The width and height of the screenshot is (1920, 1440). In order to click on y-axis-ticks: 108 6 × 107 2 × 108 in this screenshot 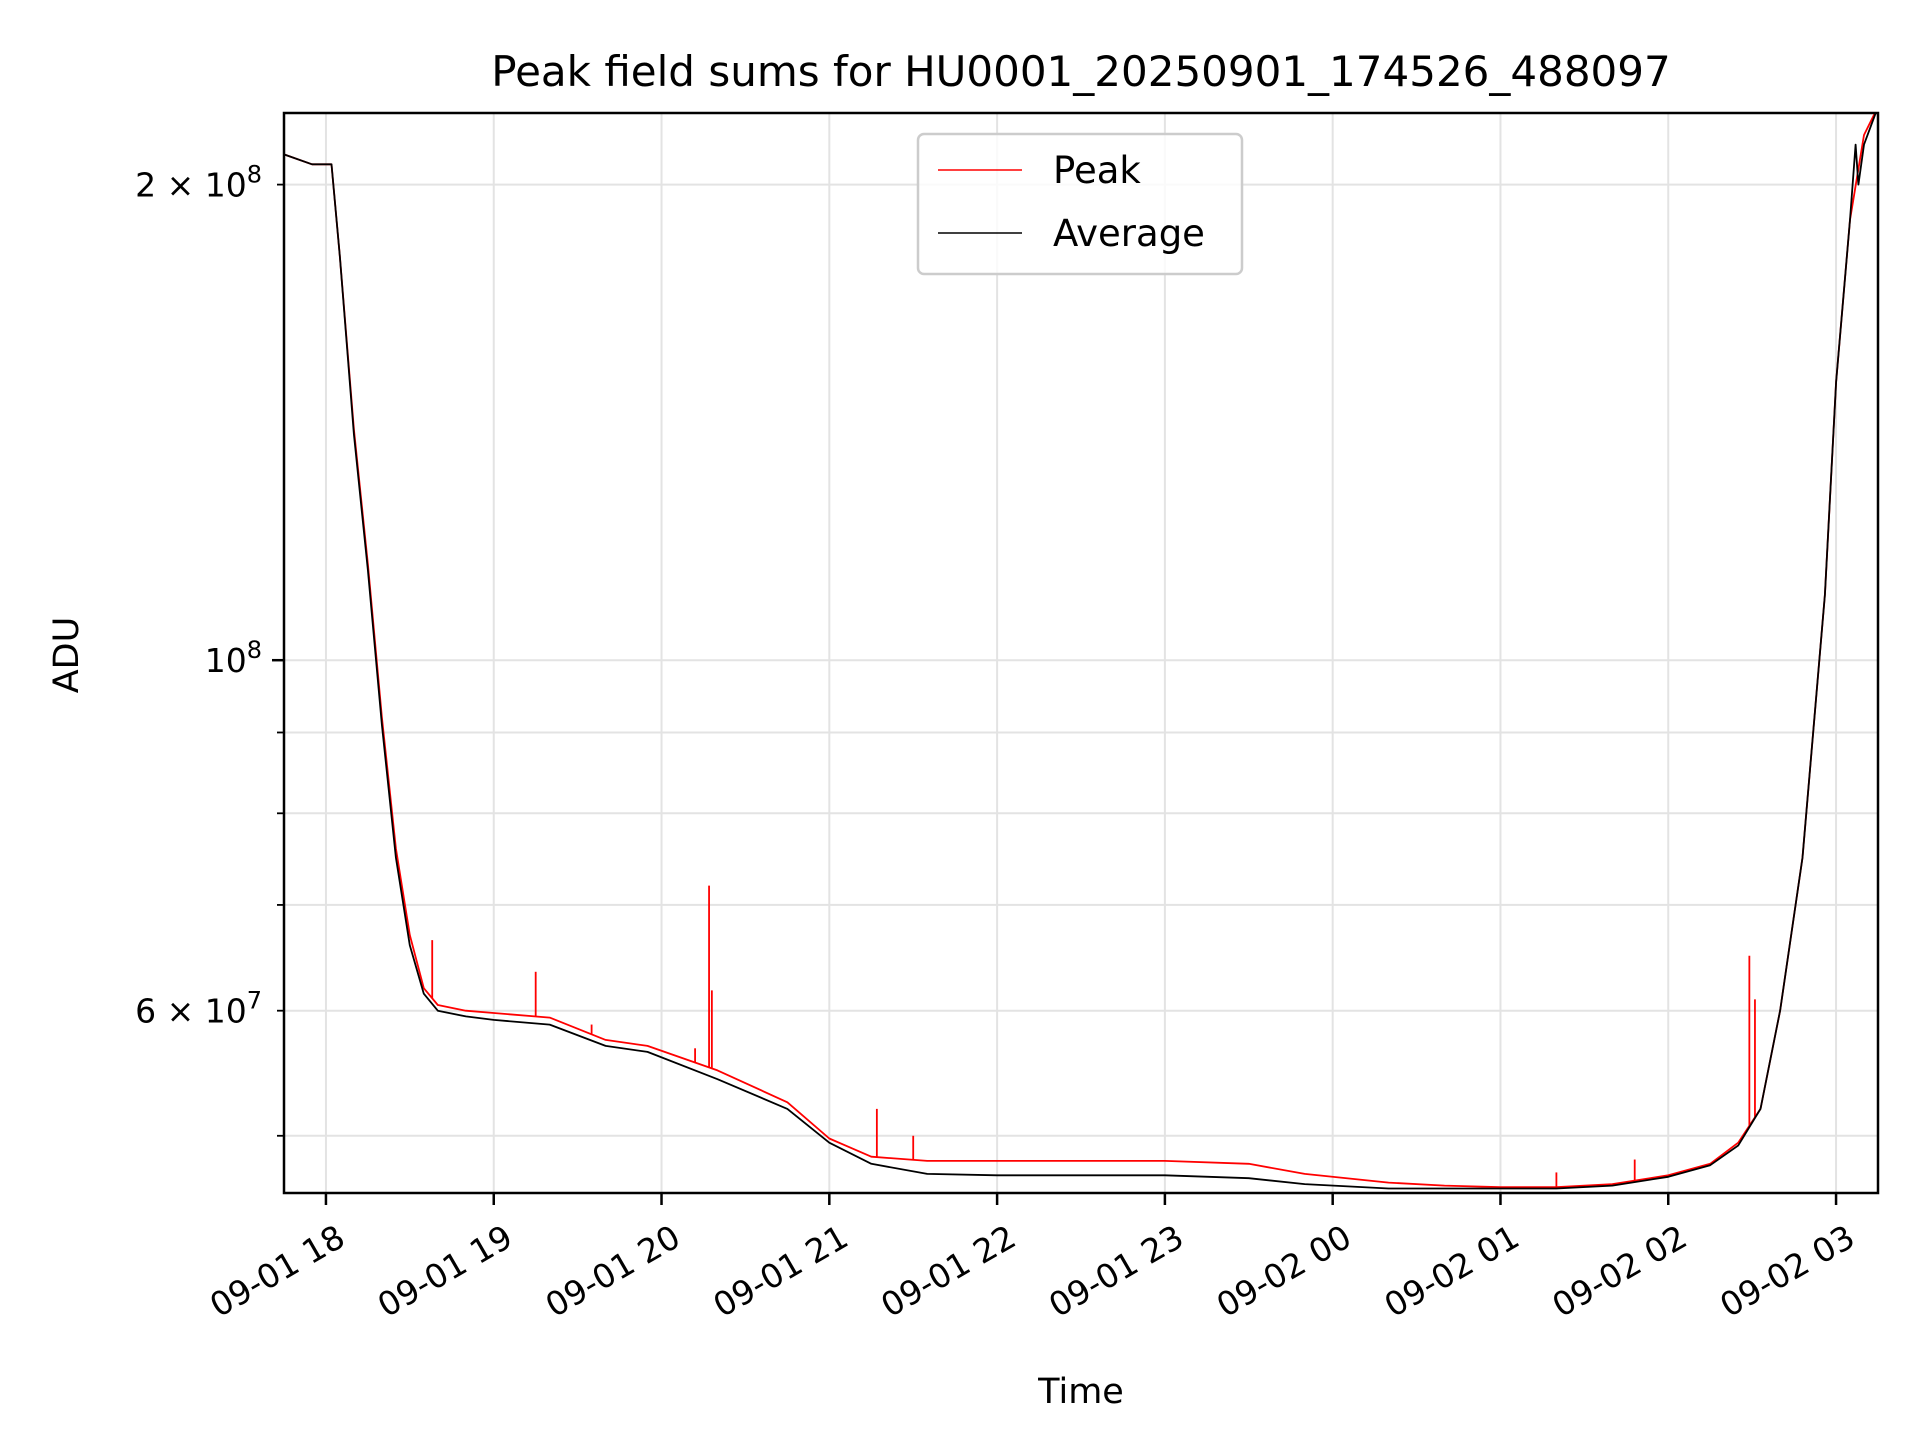, I will do `click(209, 649)`.